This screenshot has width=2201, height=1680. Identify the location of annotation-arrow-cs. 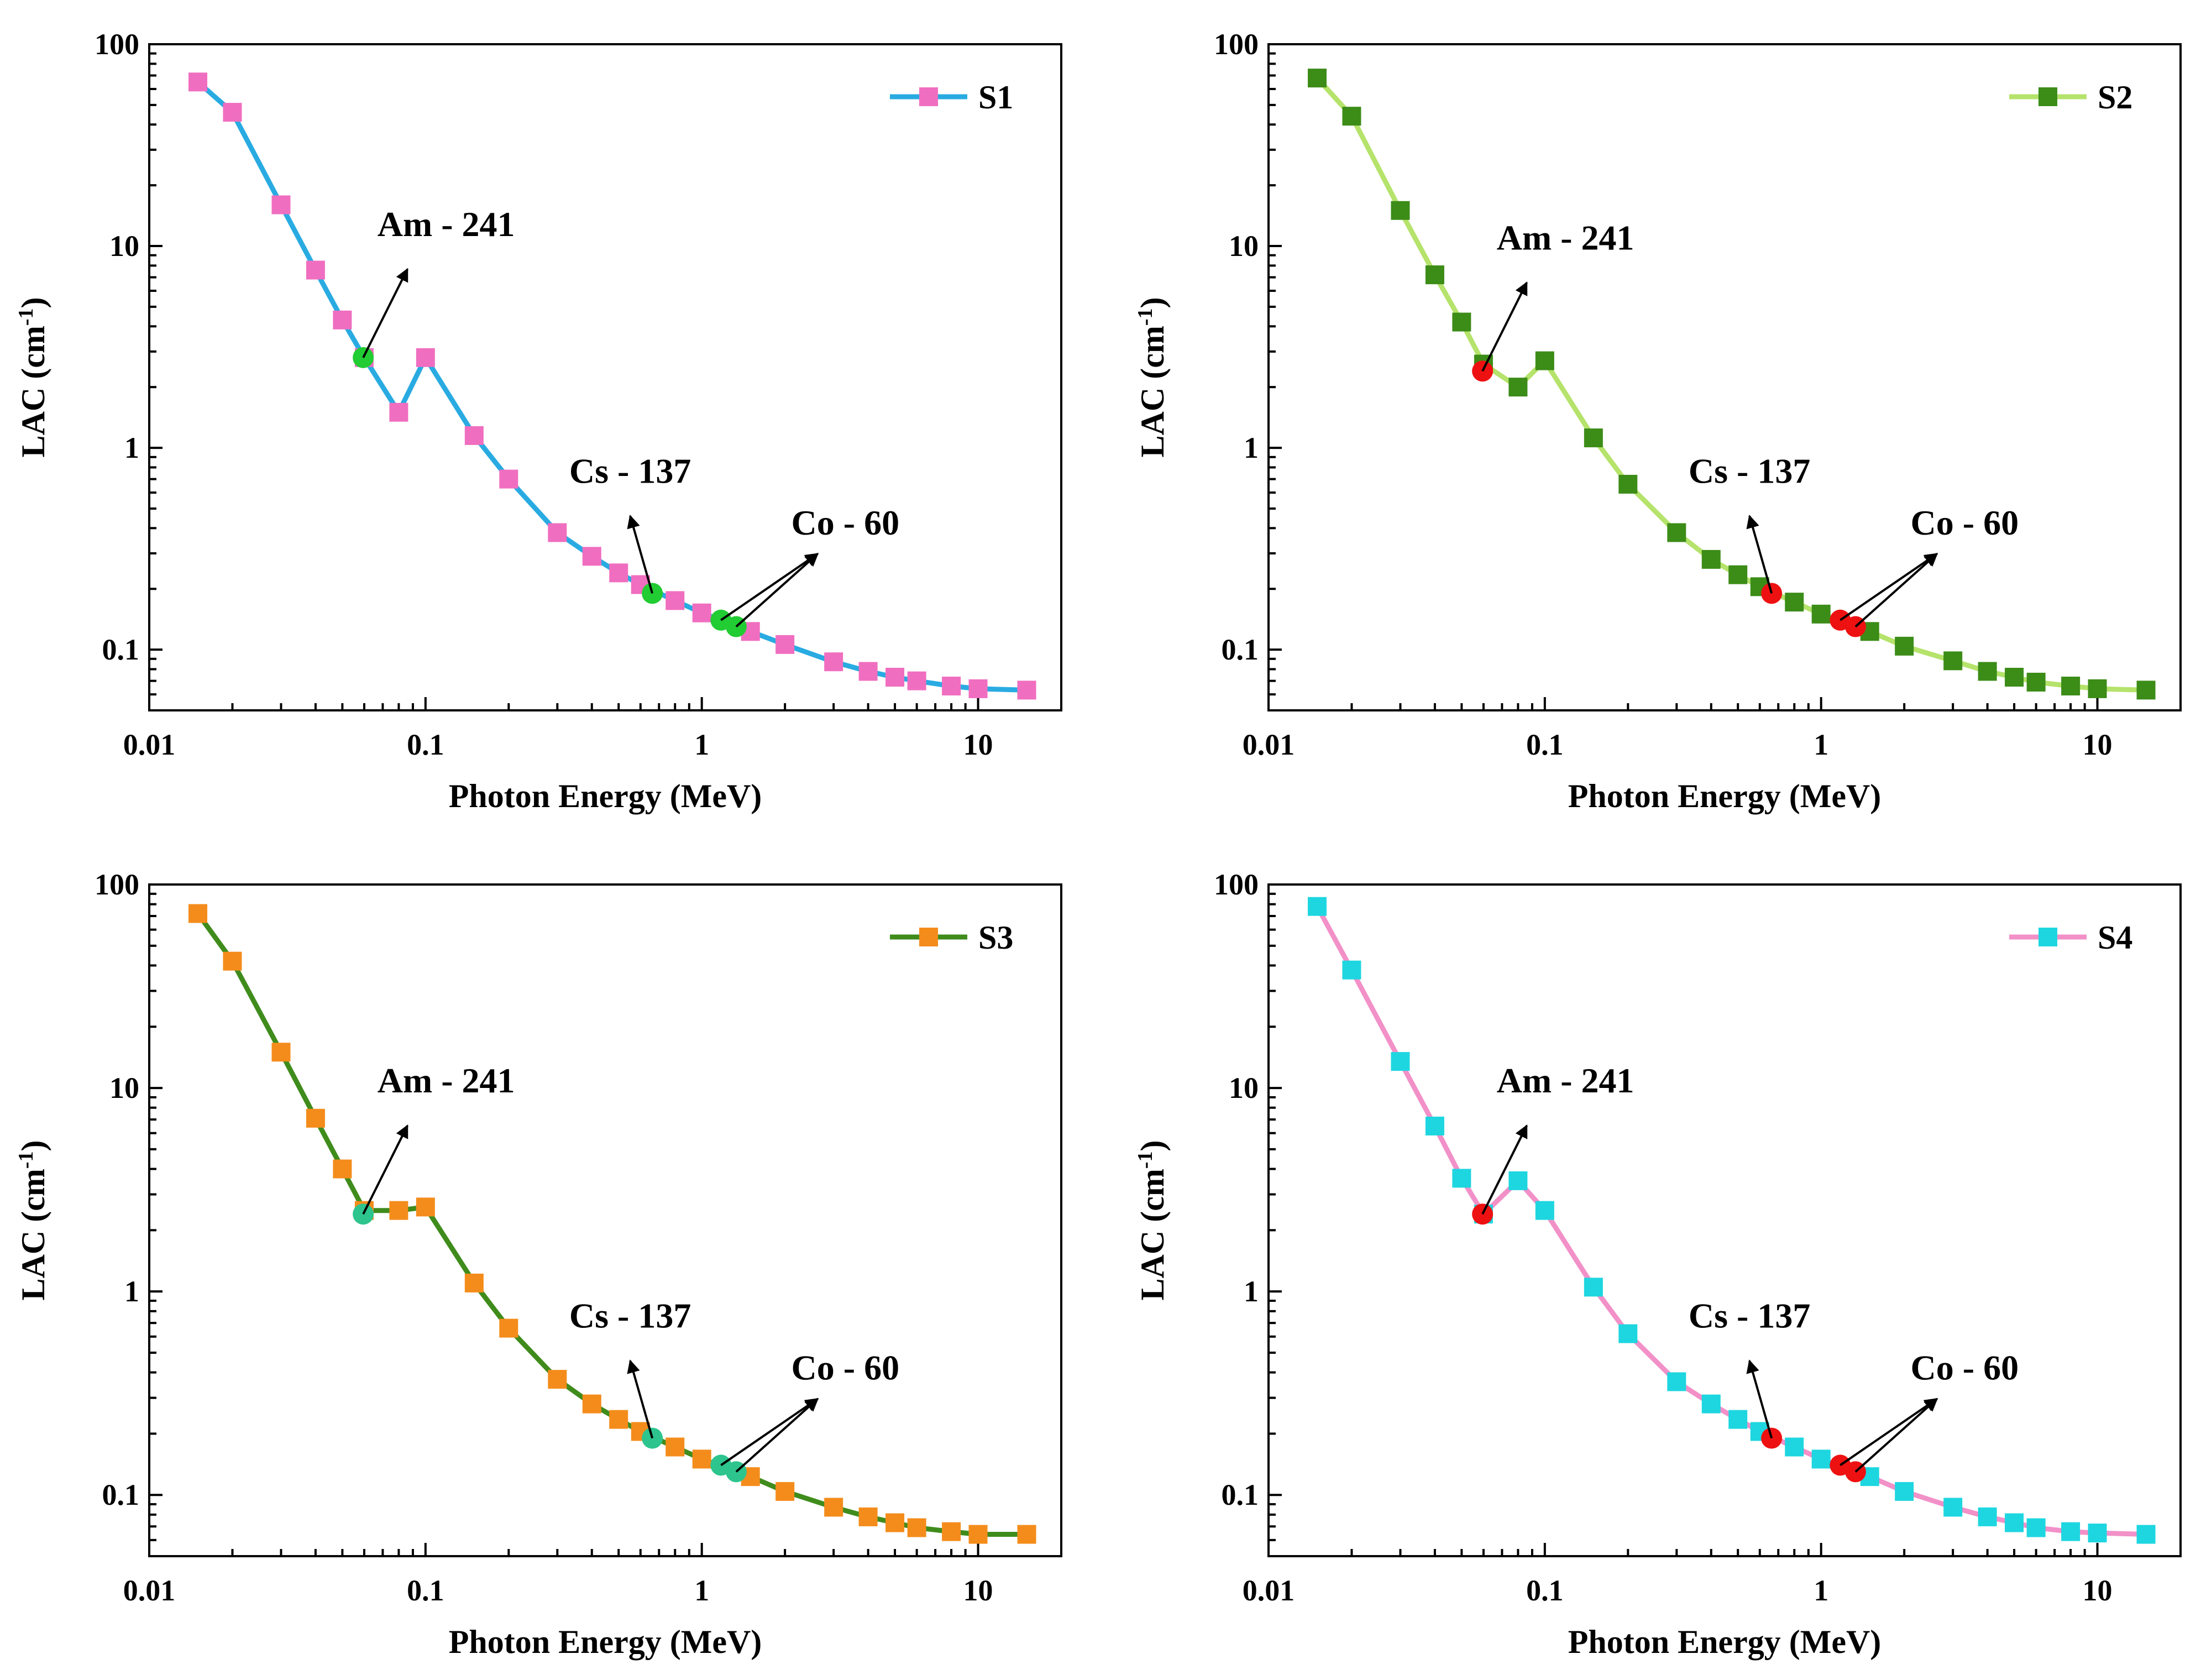
(641, 554).